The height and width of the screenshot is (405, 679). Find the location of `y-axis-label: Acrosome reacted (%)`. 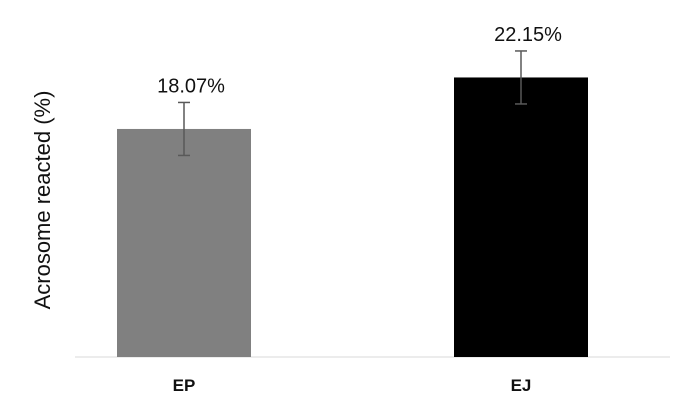

y-axis-label: Acrosome reacted (%) is located at coordinates (42, 200).